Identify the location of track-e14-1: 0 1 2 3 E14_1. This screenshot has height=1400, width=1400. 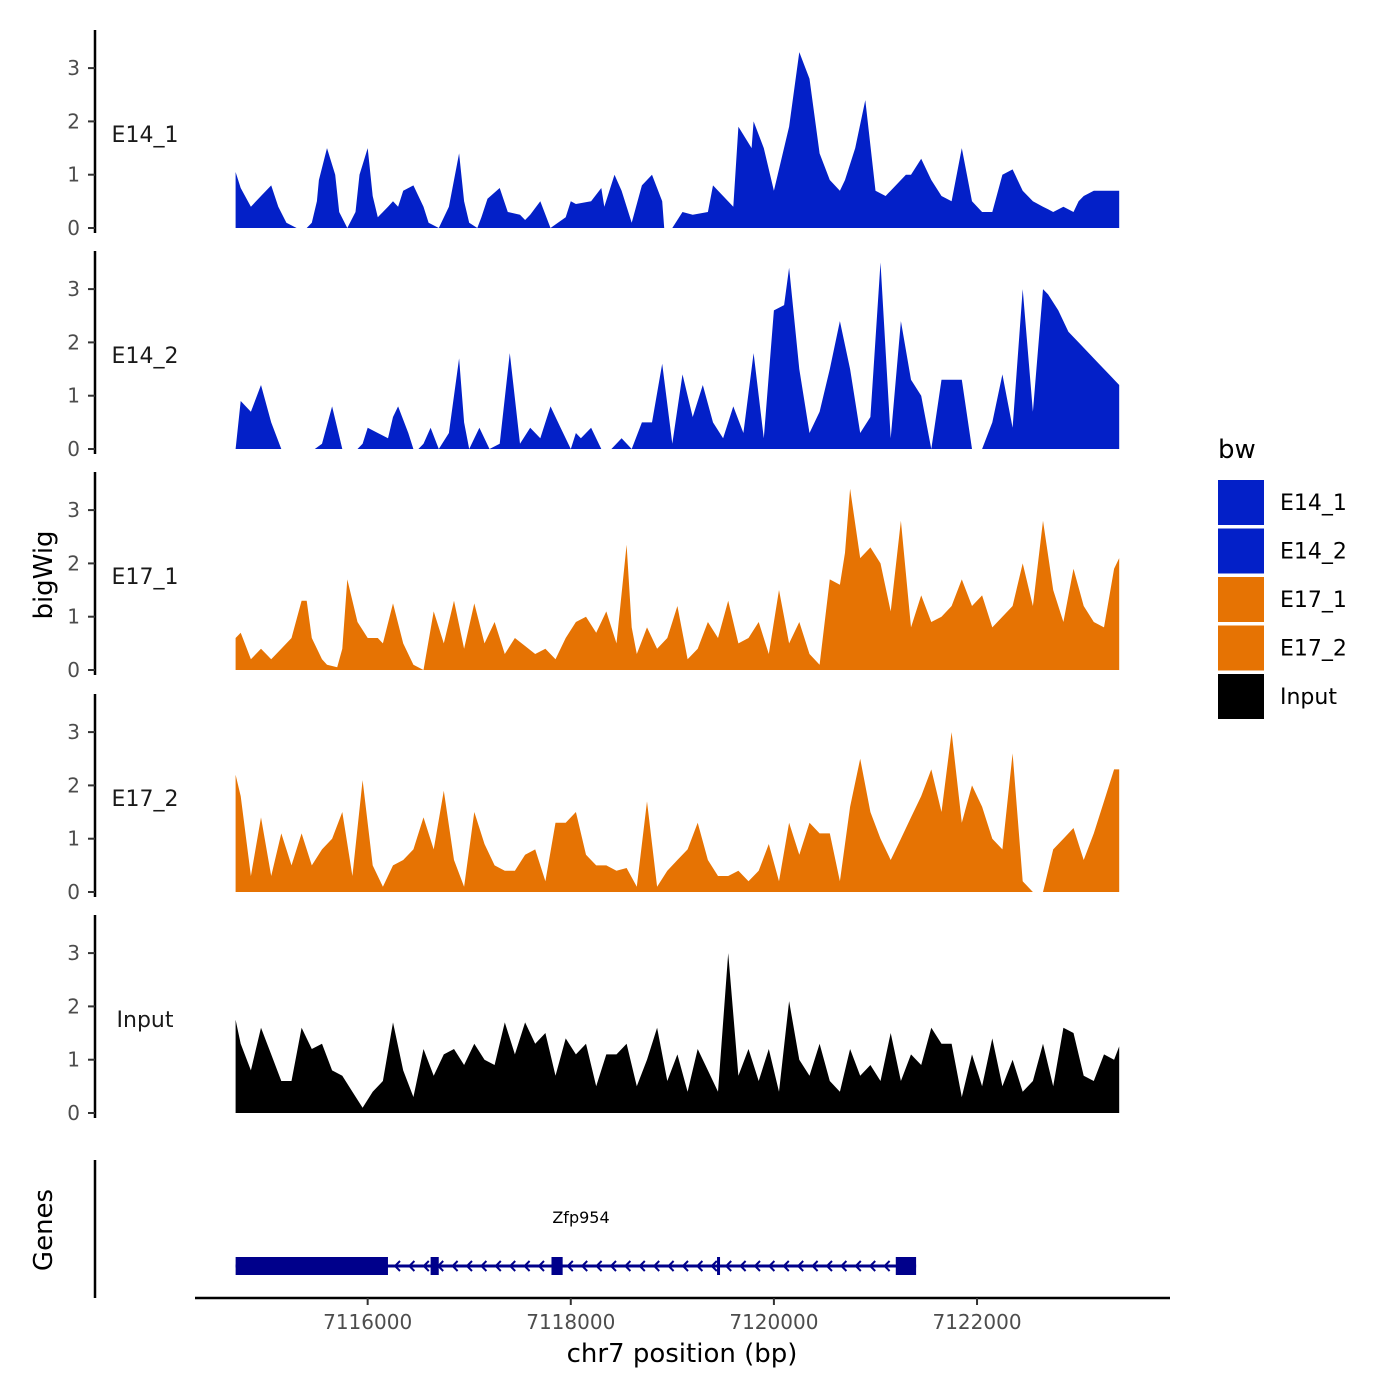
(593, 135).